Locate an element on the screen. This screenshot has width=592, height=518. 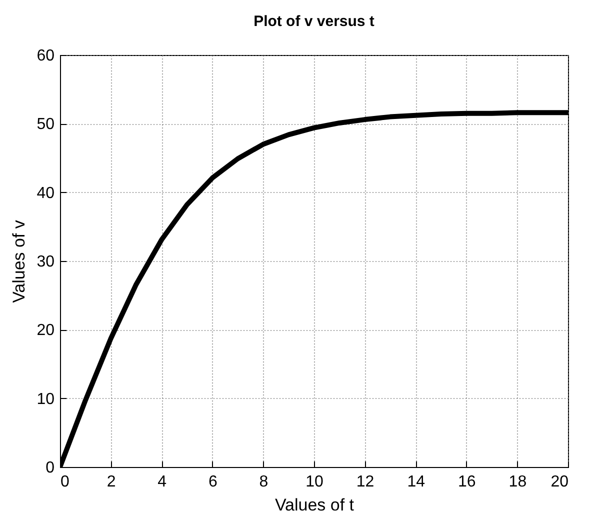
x-axis-title: Values of t is located at coordinates (314, 505).